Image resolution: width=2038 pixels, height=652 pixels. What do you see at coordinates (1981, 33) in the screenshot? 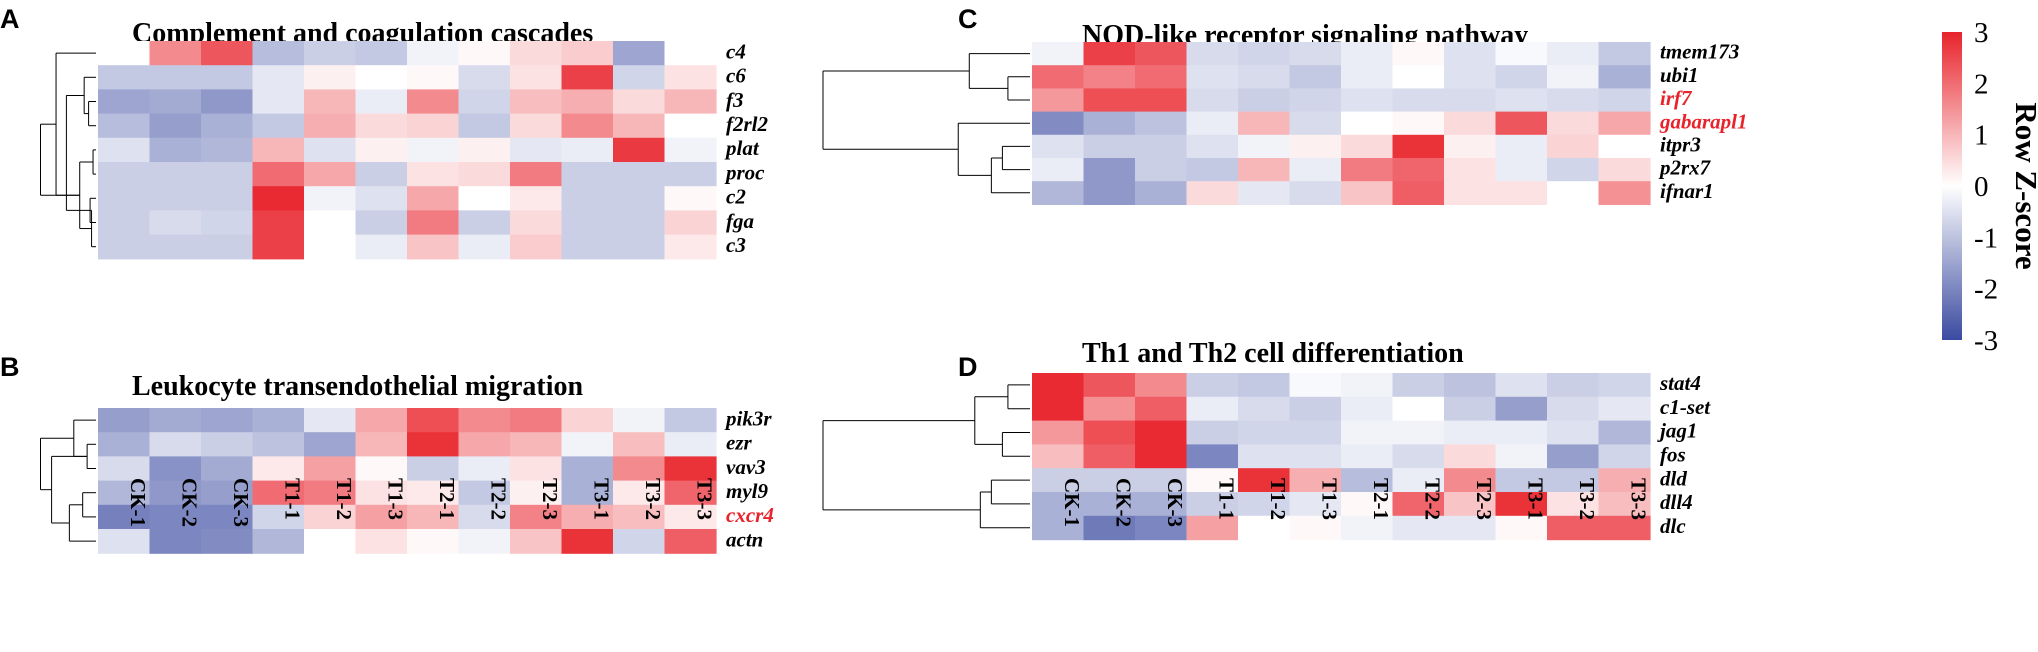
I see `legend-tick-label: 3` at bounding box center [1981, 33].